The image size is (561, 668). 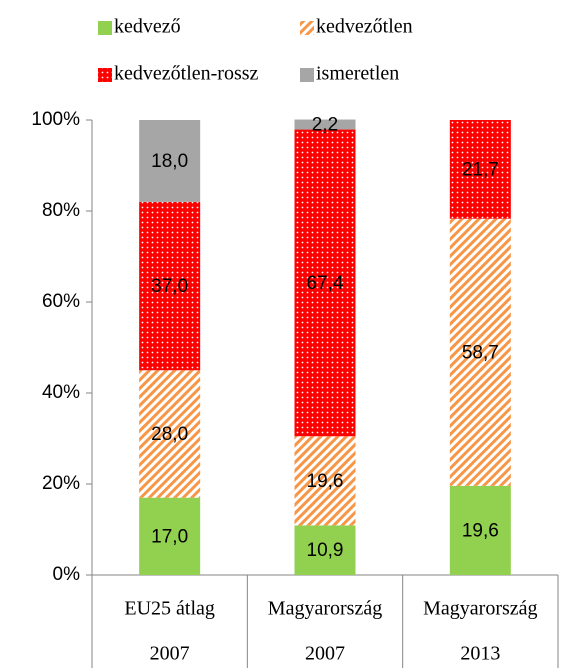 What do you see at coordinates (169, 609) in the screenshot?
I see `x-tick-label: EU25 átlag` at bounding box center [169, 609].